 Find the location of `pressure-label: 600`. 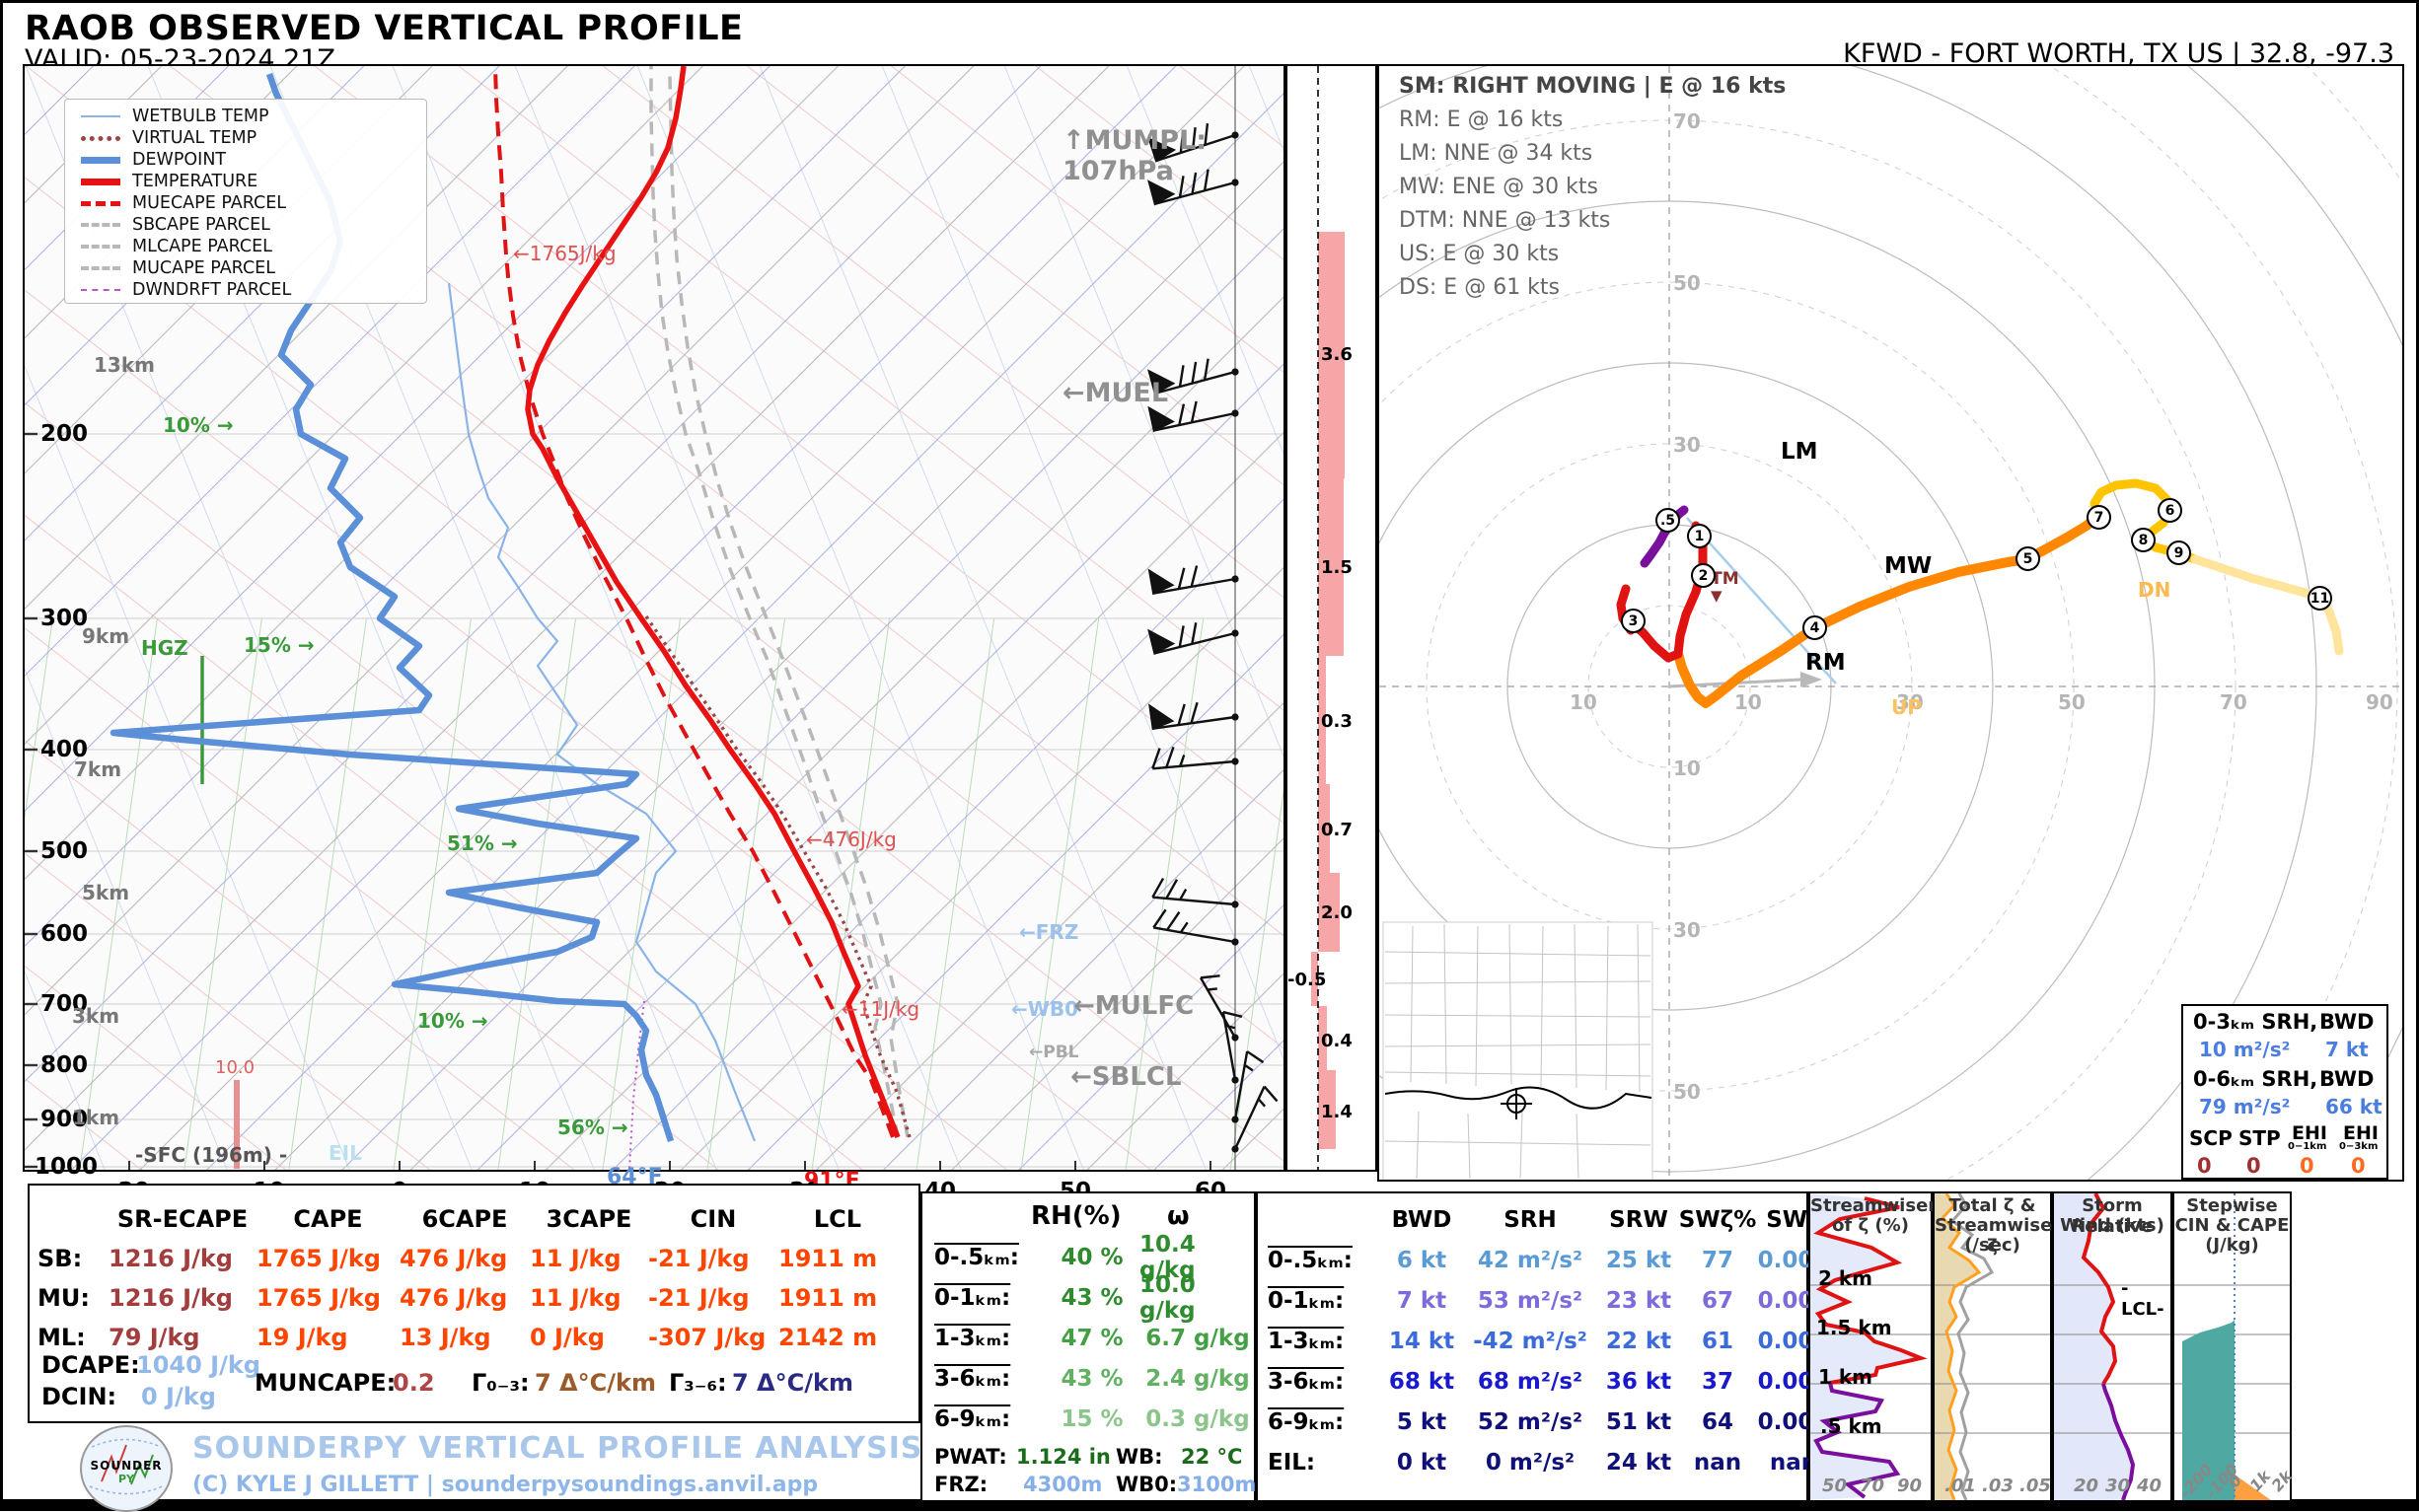

pressure-label: 600 is located at coordinates (64, 934).